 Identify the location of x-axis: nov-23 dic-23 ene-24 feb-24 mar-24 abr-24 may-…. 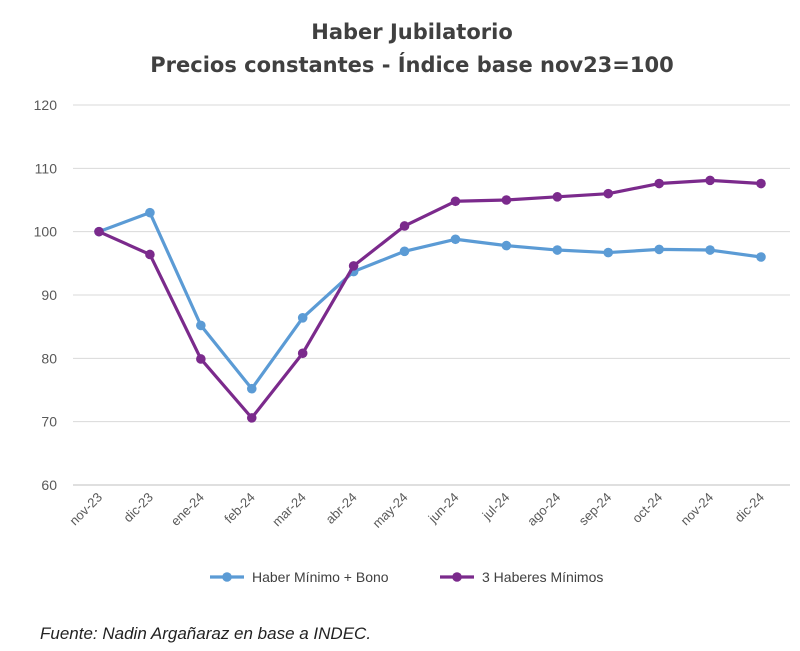
(416, 510).